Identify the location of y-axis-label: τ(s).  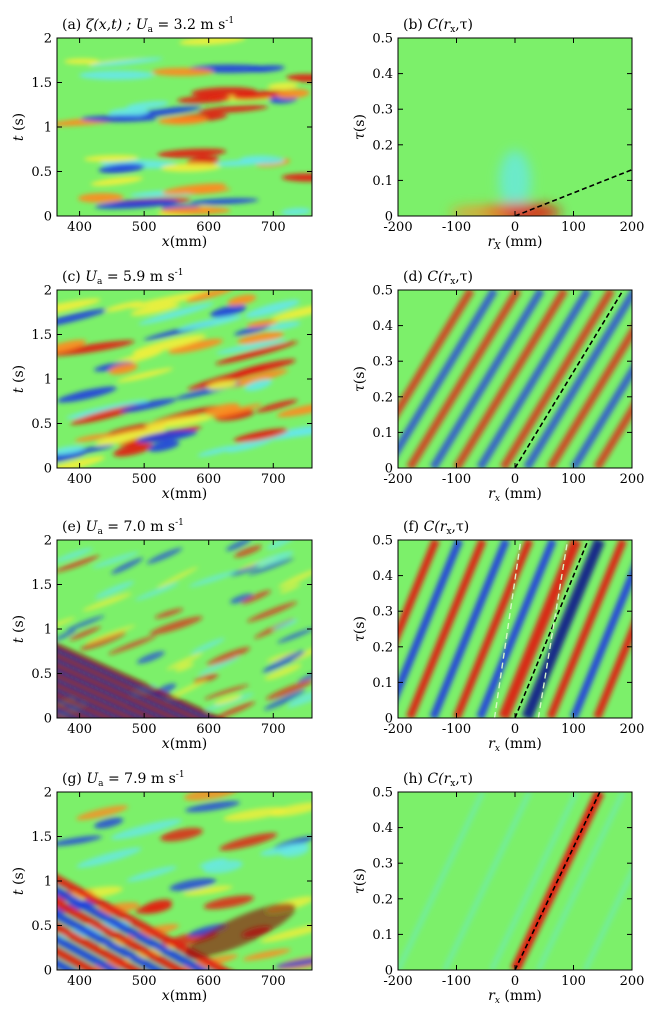
(360, 629).